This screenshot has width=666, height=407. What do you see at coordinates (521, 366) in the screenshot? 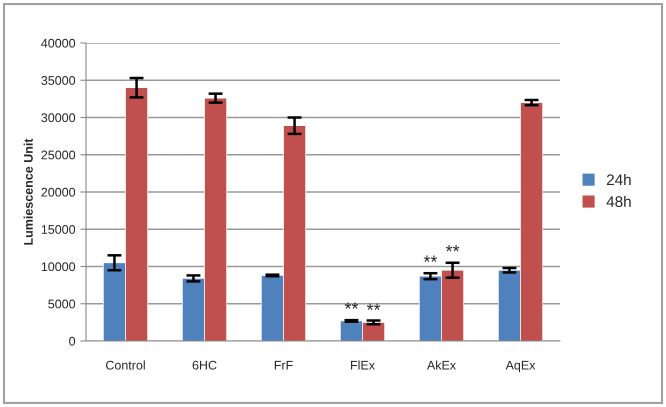
I see `x-tick-label: AqEx` at bounding box center [521, 366].